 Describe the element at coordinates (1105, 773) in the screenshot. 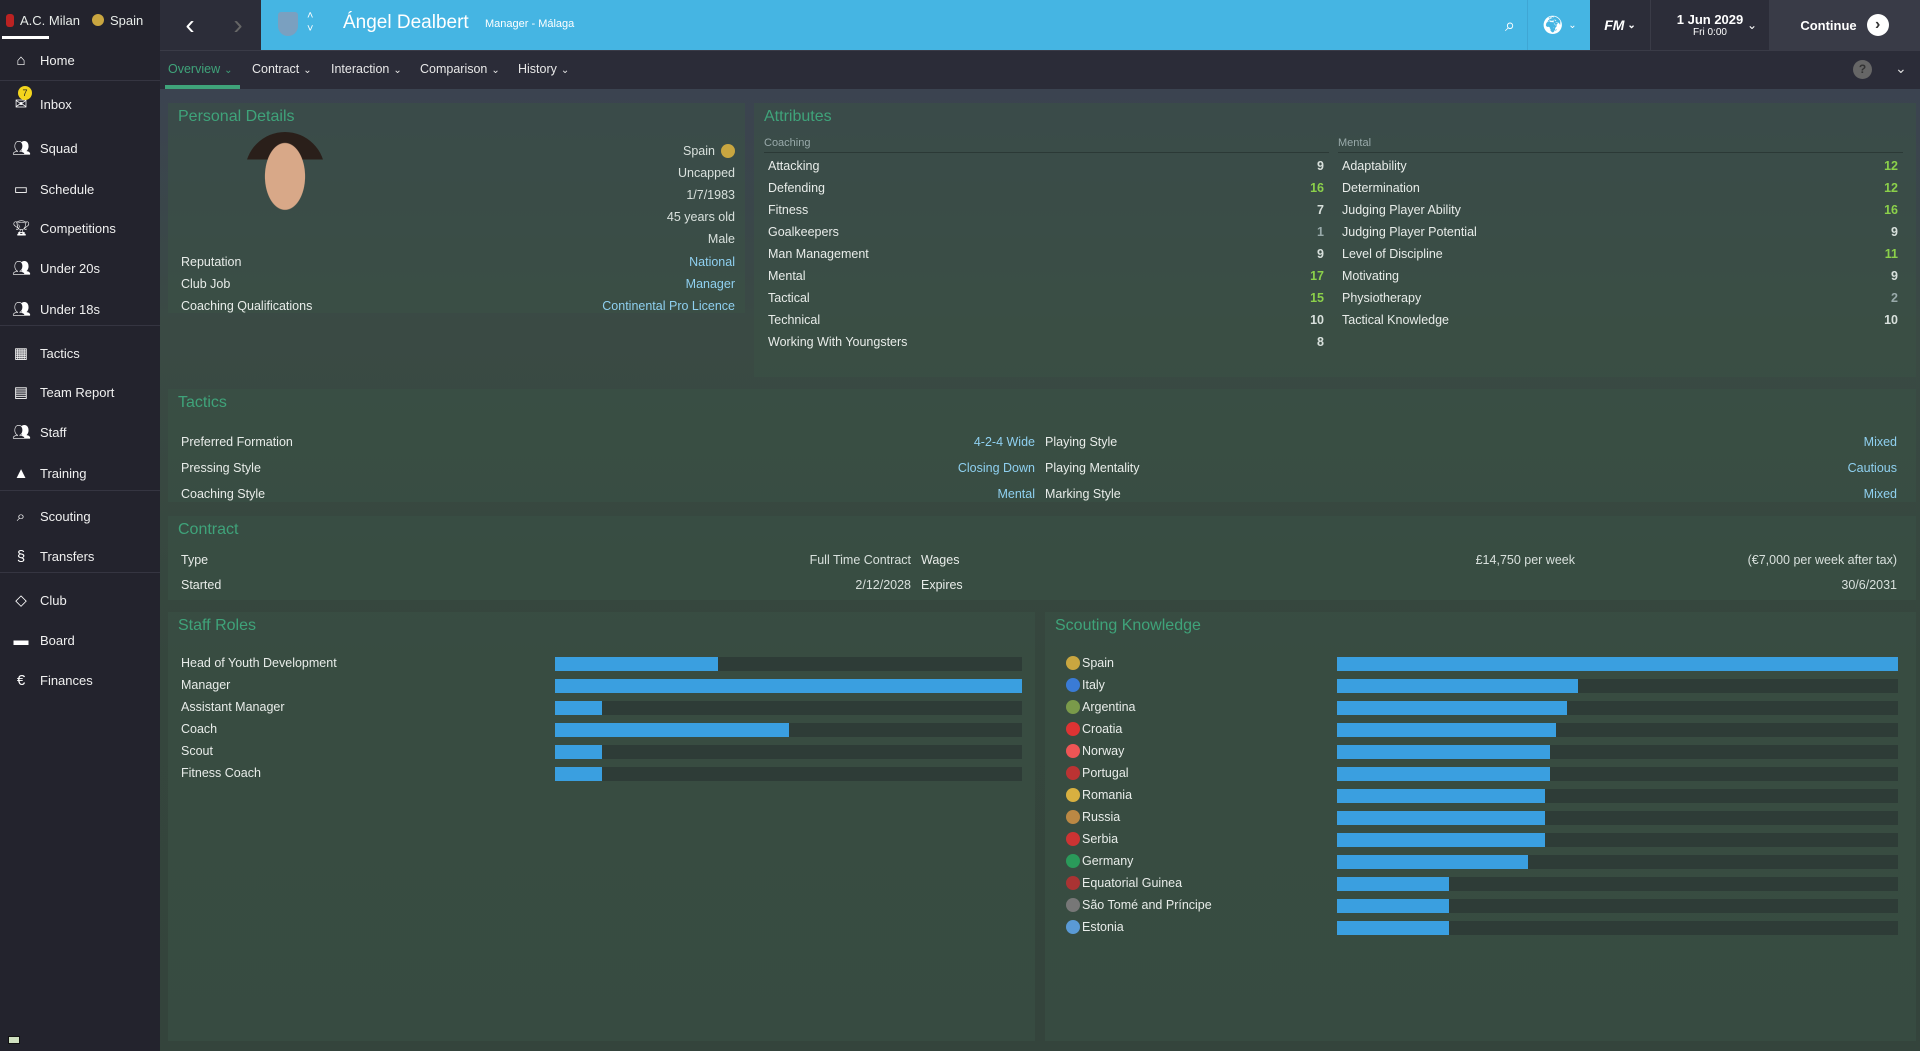

I see `scouting-country-label: Portugal` at that location.